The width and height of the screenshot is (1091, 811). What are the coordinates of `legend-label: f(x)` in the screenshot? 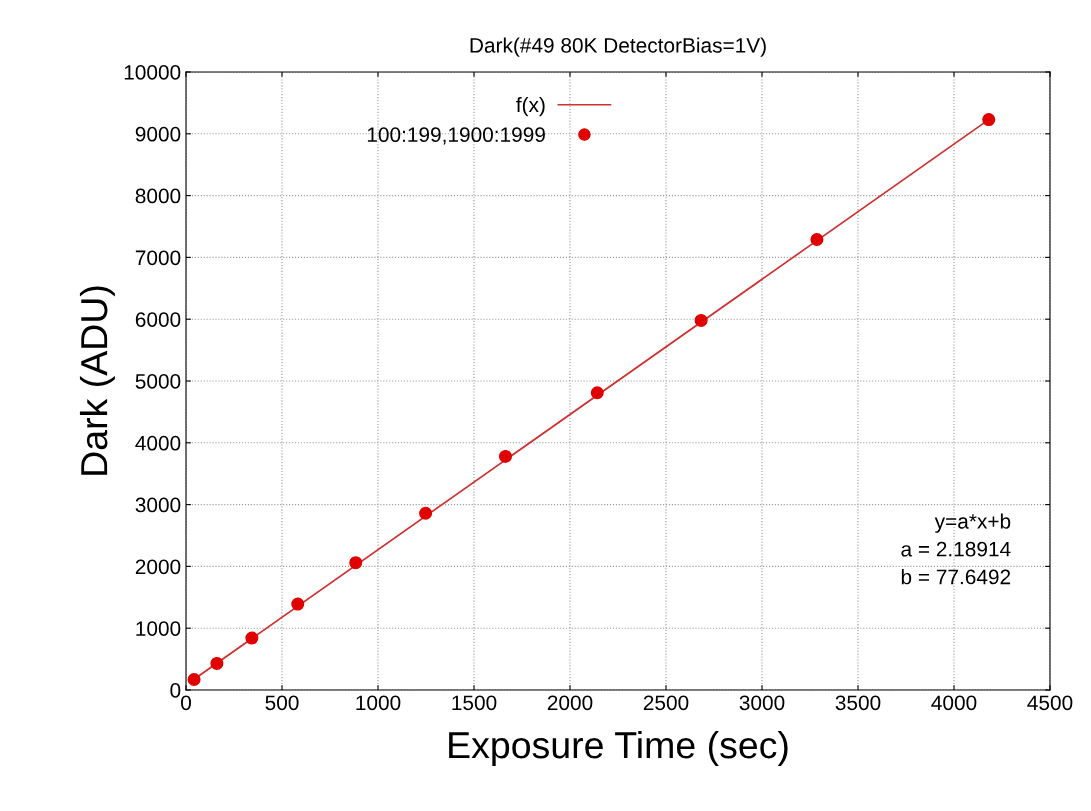 It's located at (530, 106).